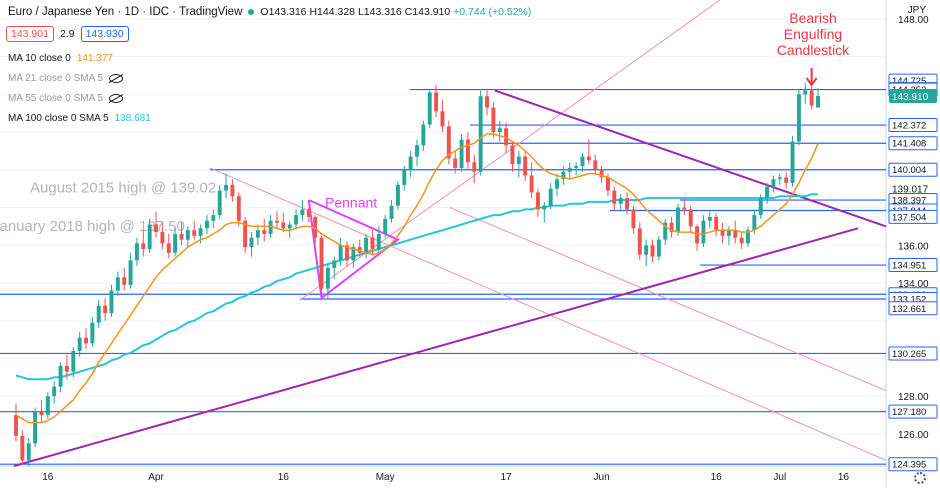 This screenshot has width=940, height=488. I want to click on y-tick-label: 136.00, so click(913, 246).